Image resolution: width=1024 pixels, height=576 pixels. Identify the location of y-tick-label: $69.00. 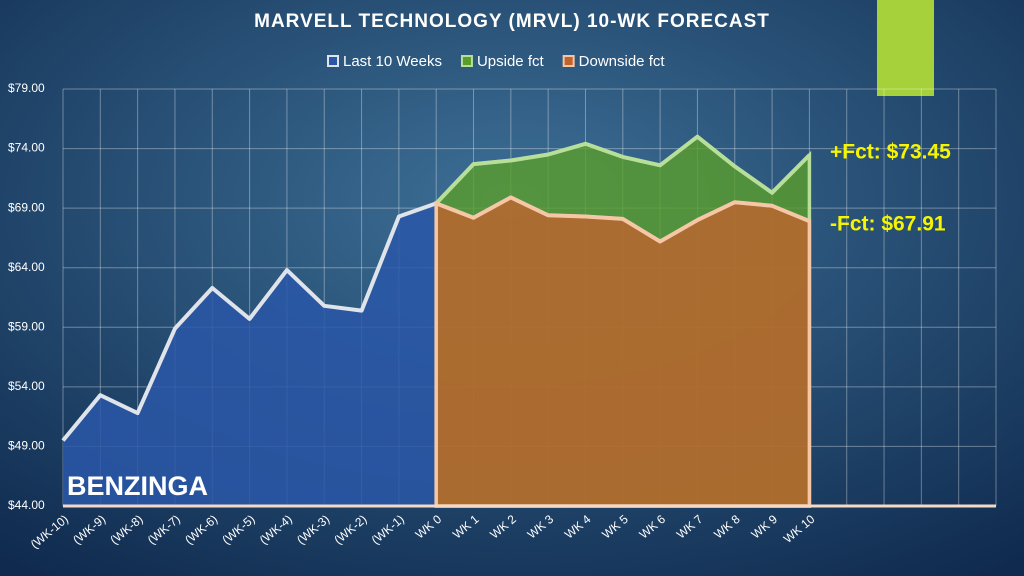
(26, 207).